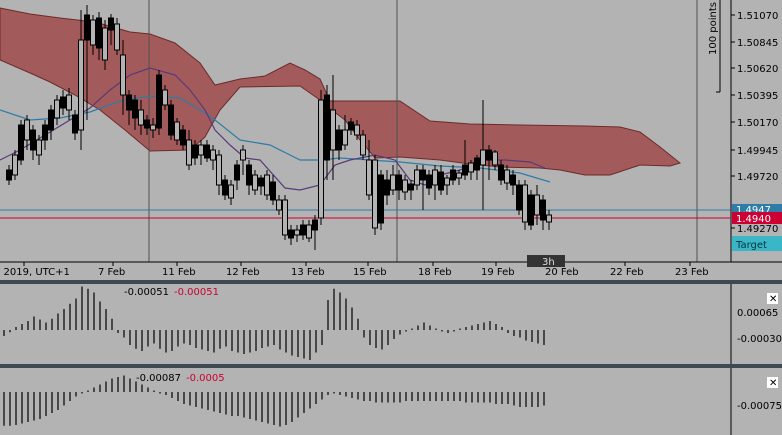  Describe the element at coordinates (275, 139) in the screenshot. I see `blue-line` at that location.